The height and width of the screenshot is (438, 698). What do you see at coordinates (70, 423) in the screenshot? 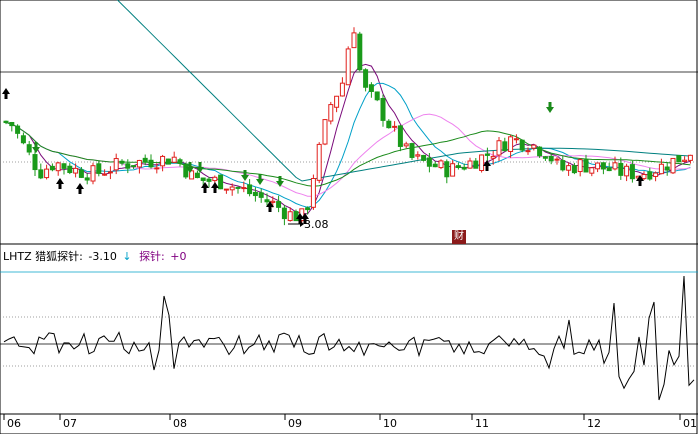
I see `x-tick-label: 07` at bounding box center [70, 423].